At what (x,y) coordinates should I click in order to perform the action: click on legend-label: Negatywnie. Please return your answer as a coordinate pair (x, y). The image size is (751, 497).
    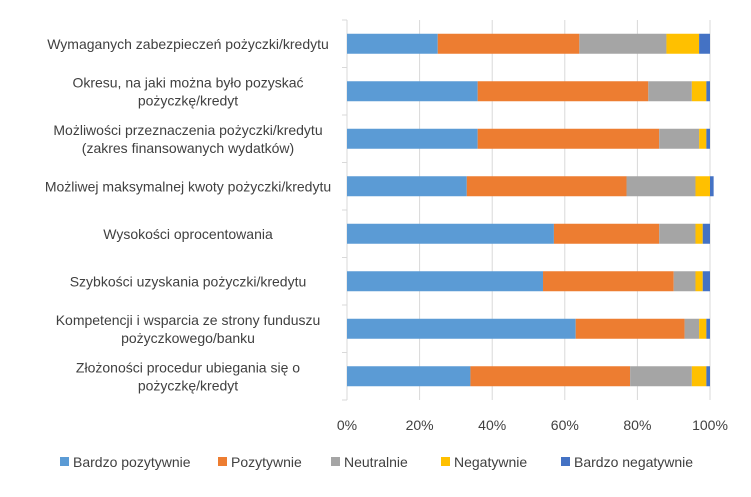
    Looking at the image, I should click on (490, 462).